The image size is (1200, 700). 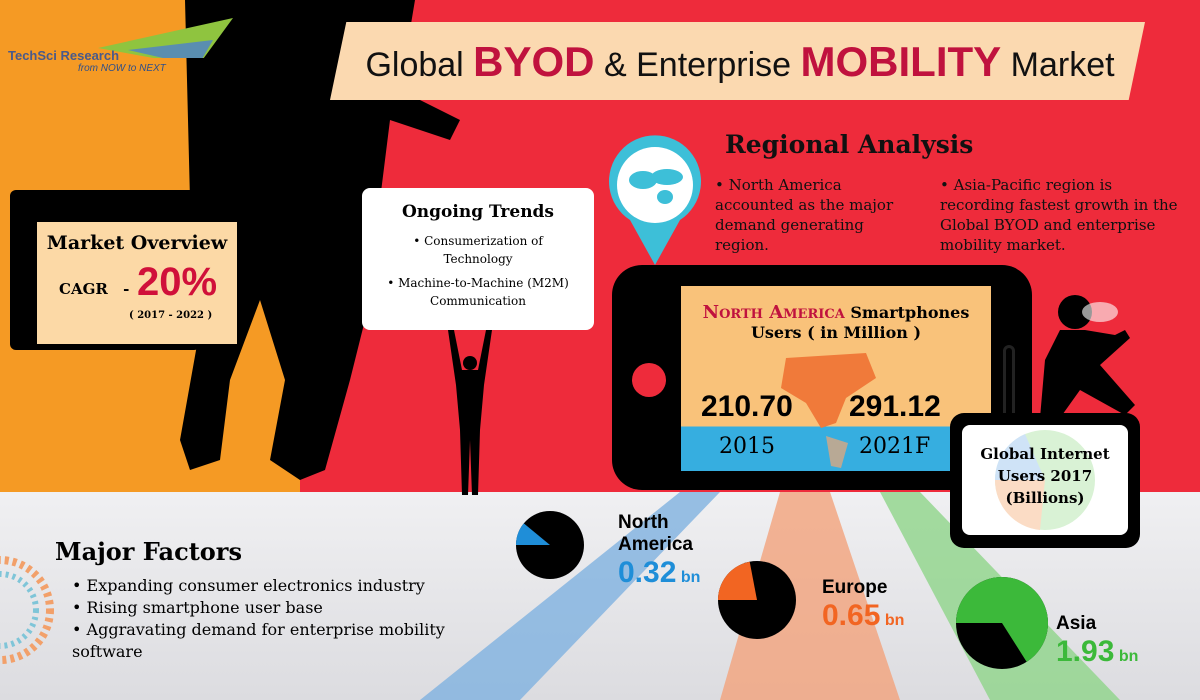 I want to click on internet-users-title: Global Internet Users 2017 (Billions), so click(x=1045, y=476).